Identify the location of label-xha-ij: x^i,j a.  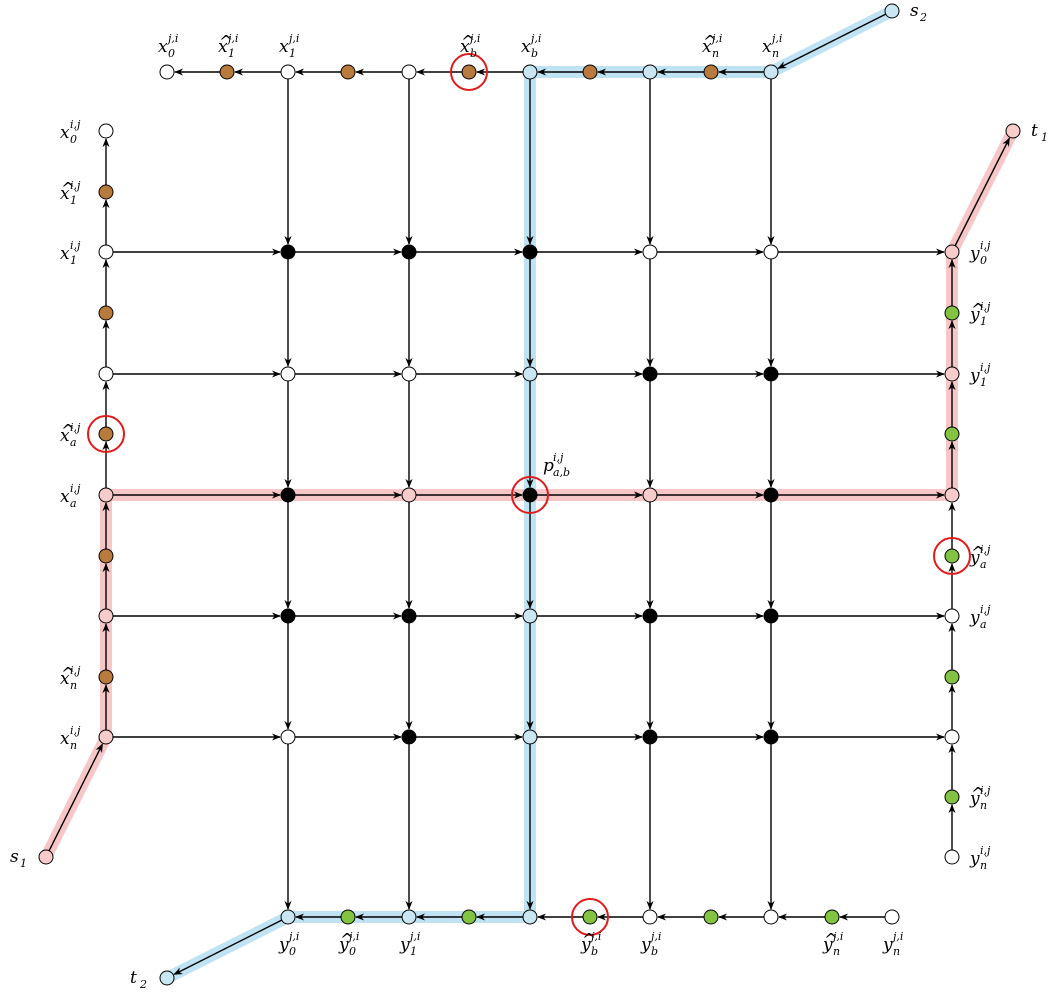
(70, 435).